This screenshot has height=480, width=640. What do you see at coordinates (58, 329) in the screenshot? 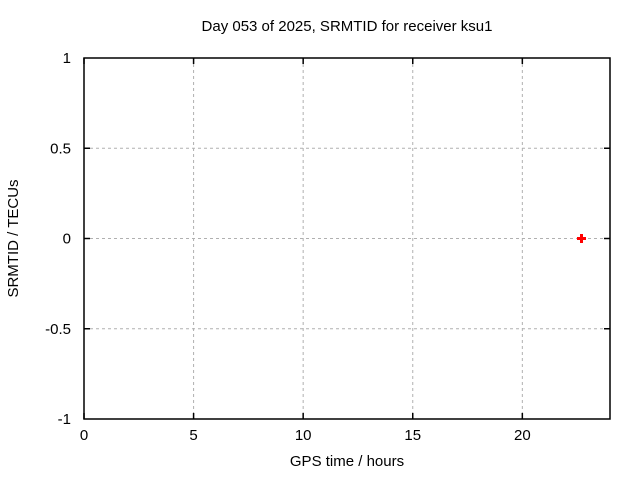
I see `y-tick-label: -0.5` at bounding box center [58, 329].